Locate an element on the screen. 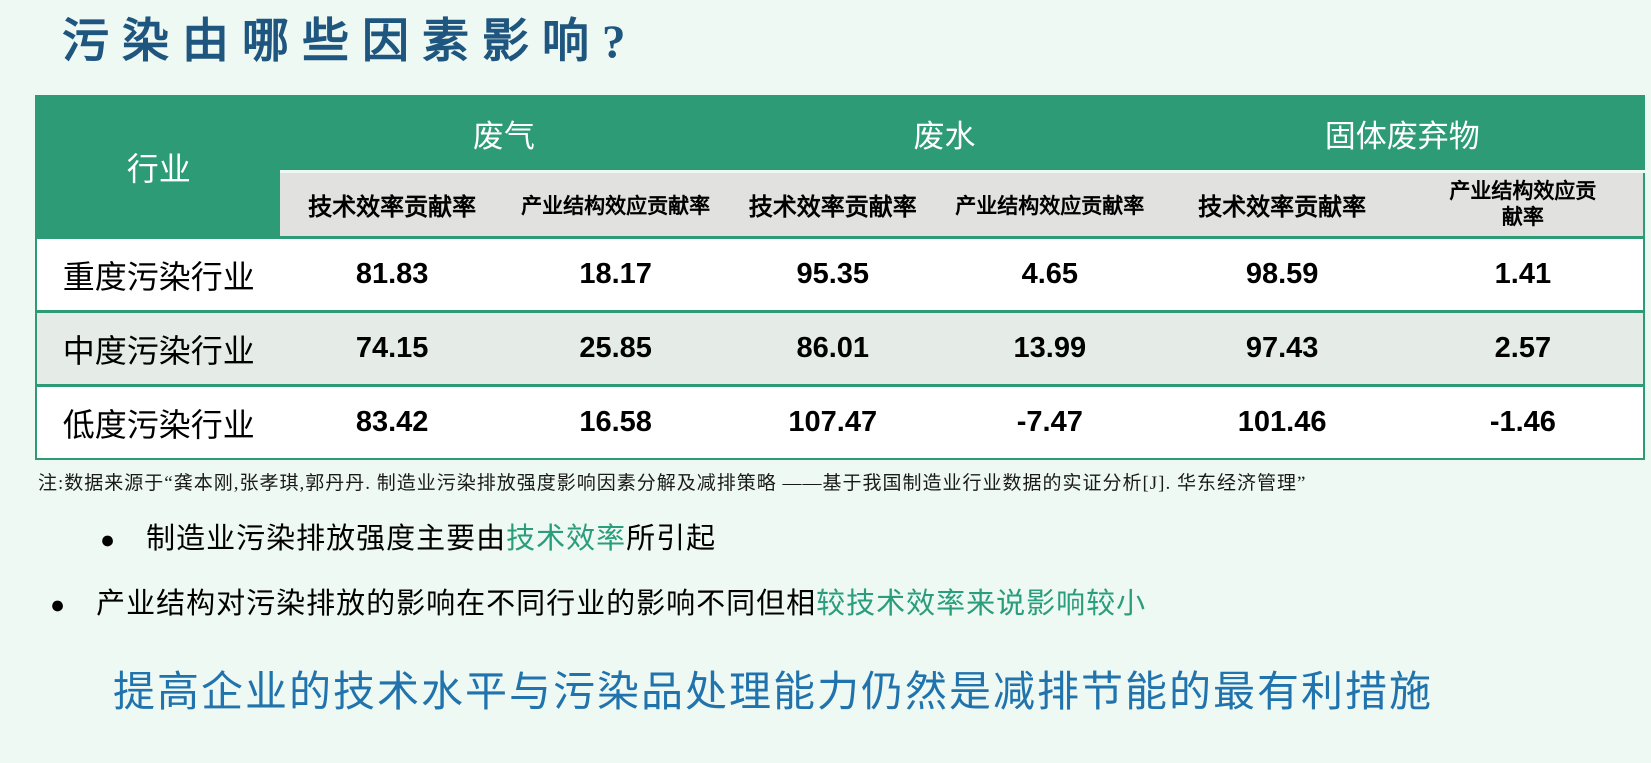 The width and height of the screenshot is (1651, 763). row-label: 低度污染行业 is located at coordinates (158, 424).